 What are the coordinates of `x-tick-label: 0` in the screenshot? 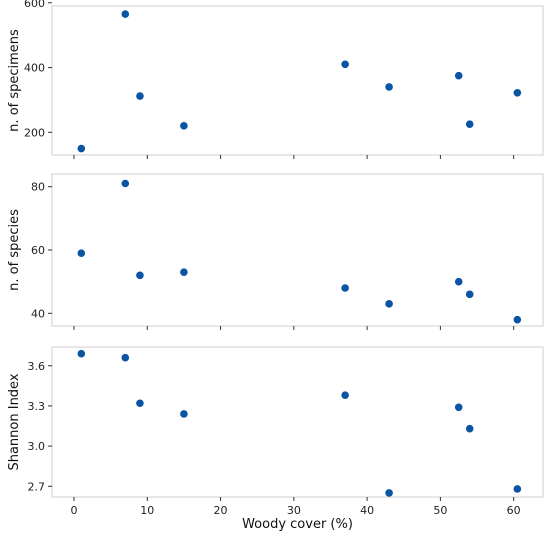 It's located at (73, 510).